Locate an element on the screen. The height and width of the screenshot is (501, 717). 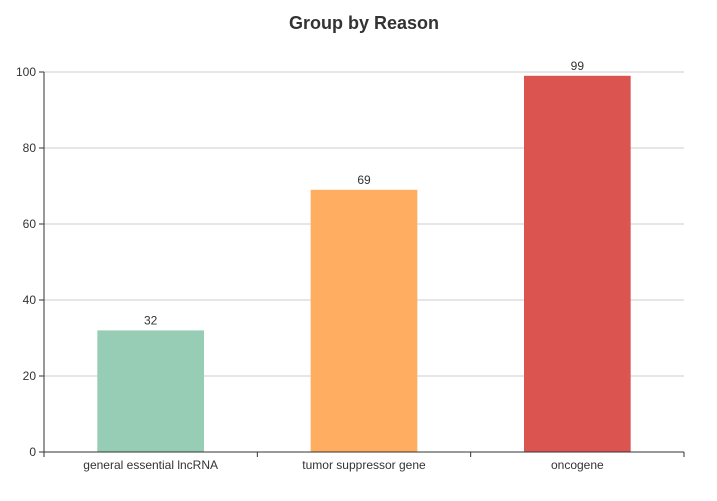
y-tick-label: 80 is located at coordinates (30, 148).